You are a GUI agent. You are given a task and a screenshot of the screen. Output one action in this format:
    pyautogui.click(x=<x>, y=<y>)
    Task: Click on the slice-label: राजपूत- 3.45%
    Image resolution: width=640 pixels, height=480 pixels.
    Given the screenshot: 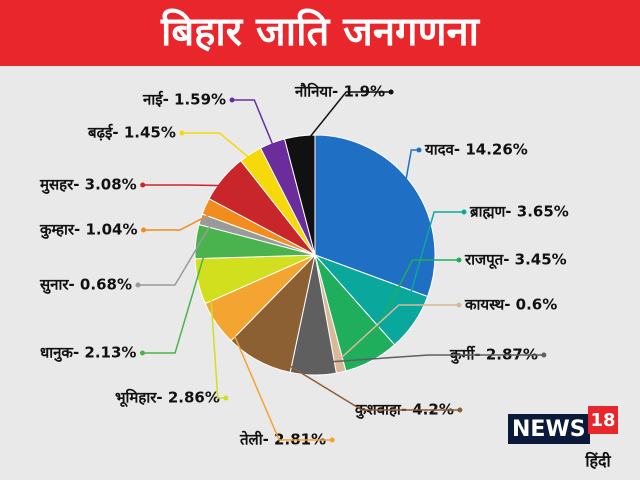 What is the action you would take?
    pyautogui.click(x=515, y=260)
    